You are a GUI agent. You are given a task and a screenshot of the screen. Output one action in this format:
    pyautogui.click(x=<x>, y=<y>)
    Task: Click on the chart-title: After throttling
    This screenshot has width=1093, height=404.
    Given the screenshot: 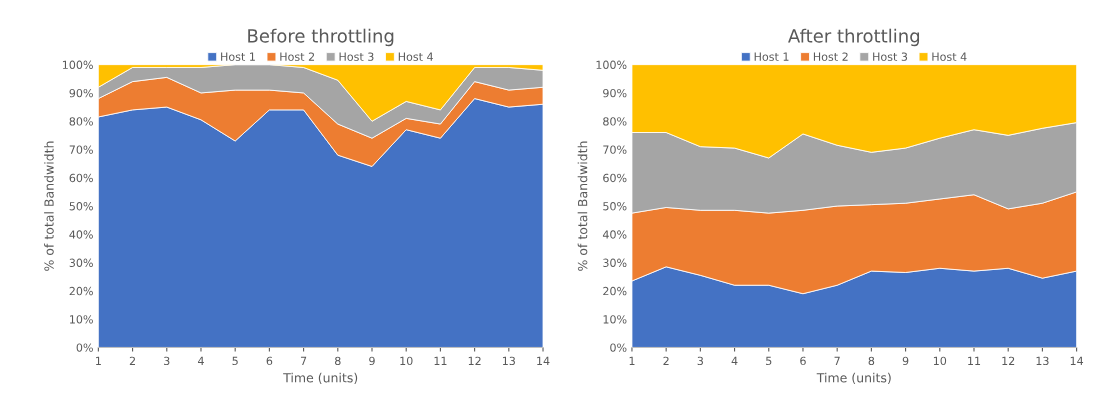 What is the action you would take?
    pyautogui.click(x=854, y=37)
    